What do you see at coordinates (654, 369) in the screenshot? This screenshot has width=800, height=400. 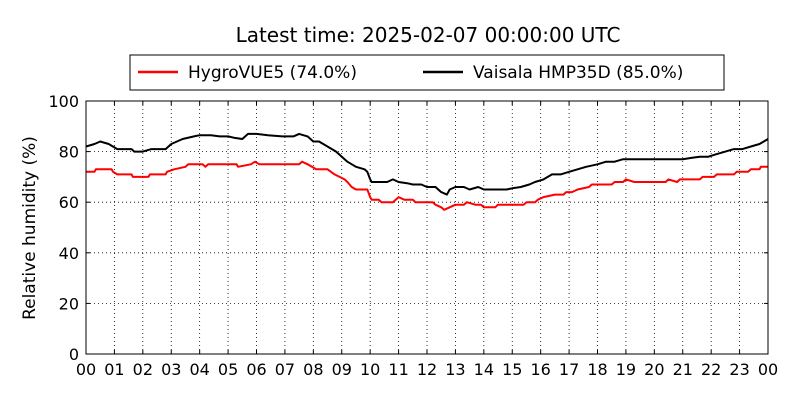 I see `x-tick-label: 20` at bounding box center [654, 369].